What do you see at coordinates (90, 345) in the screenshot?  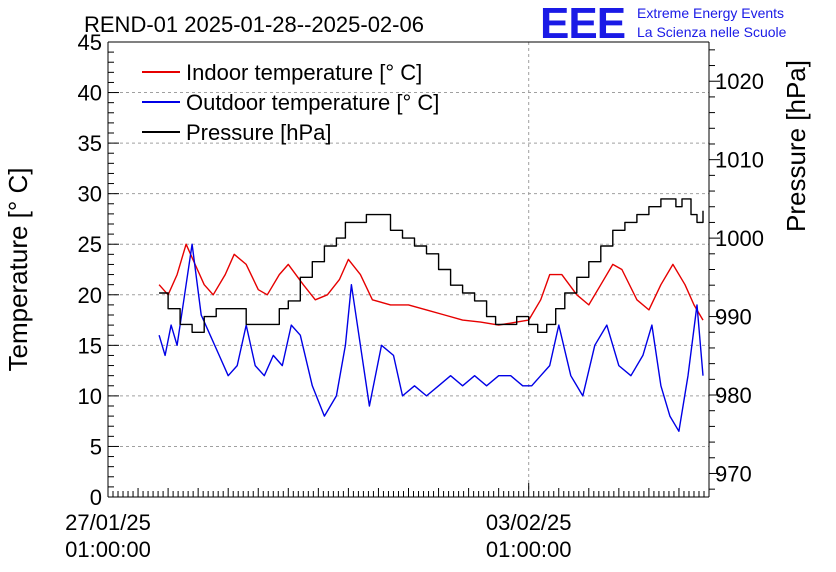 I see `left-tick-label: 15` at bounding box center [90, 345].